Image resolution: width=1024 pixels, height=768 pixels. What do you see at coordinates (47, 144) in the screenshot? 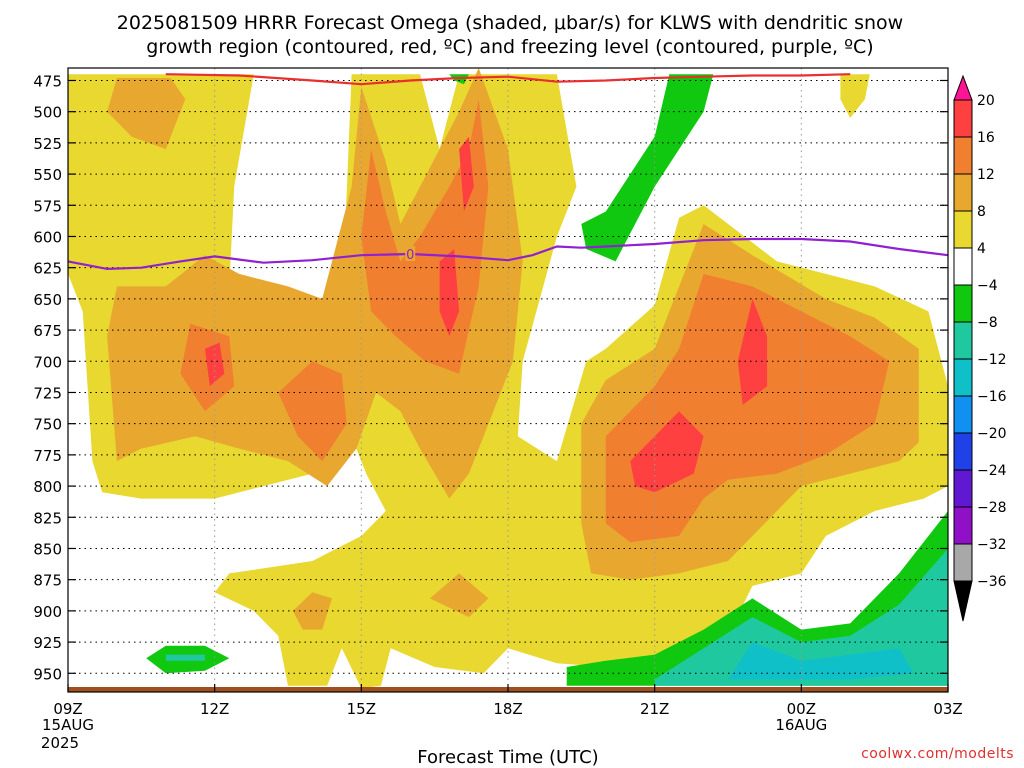
I see `y-tick-label-525: 525` at bounding box center [47, 144].